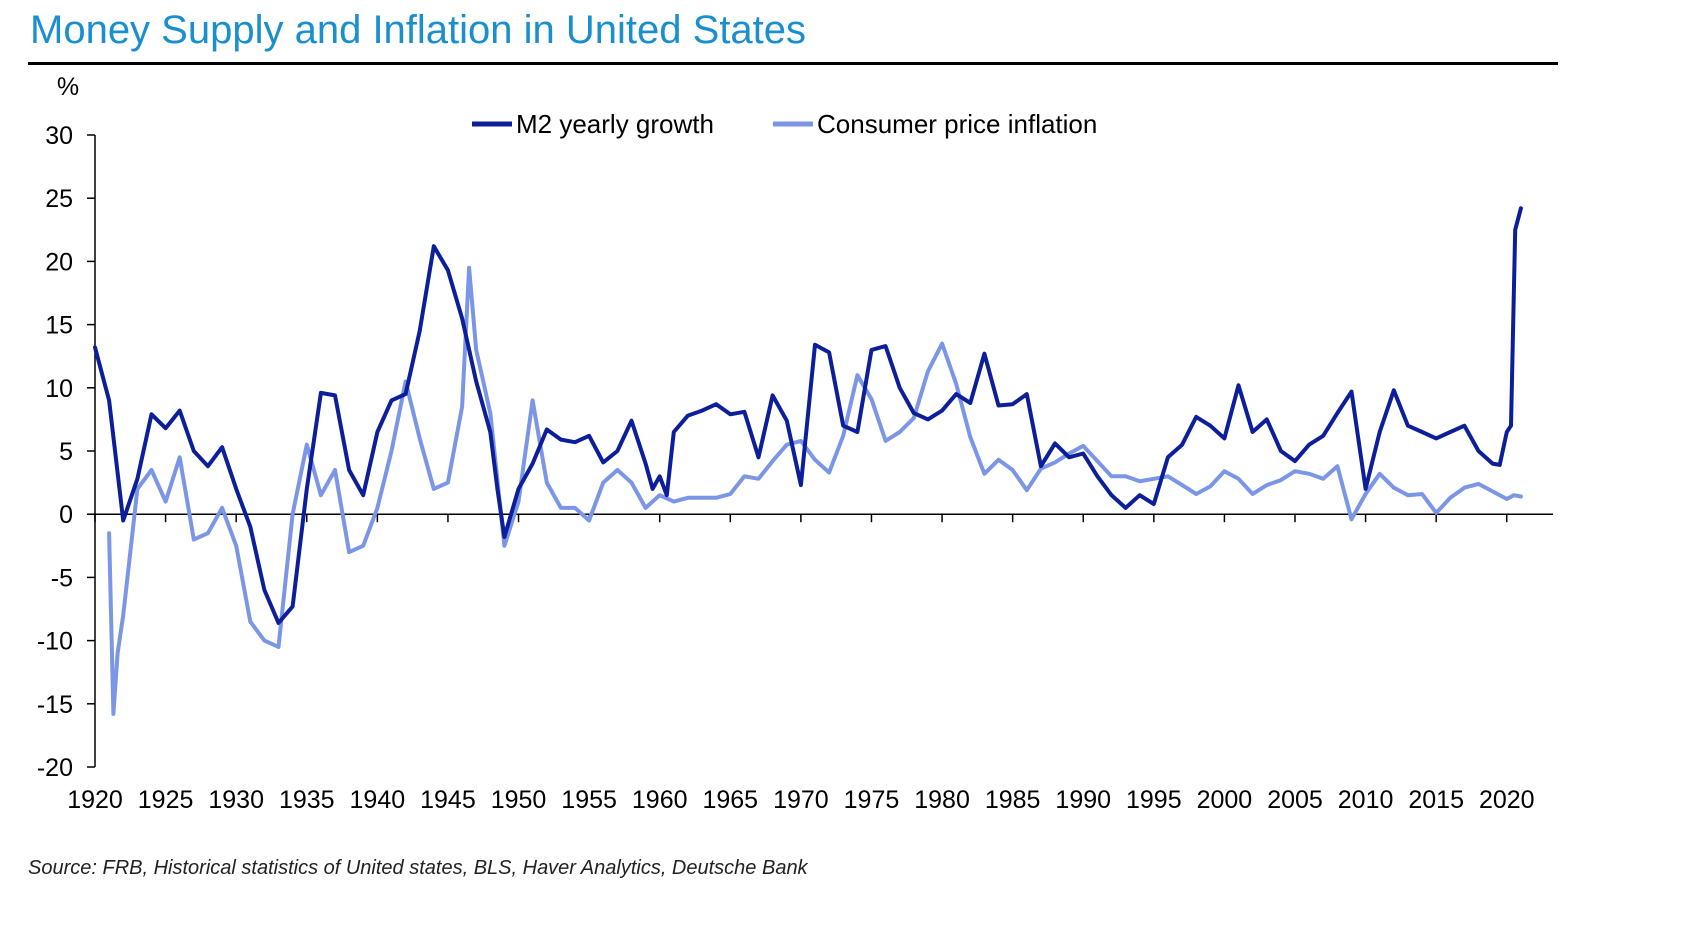 Image resolution: width=1686 pixels, height=947 pixels. What do you see at coordinates (784, 124) in the screenshot?
I see `legend: M2 yearly growth Consumer price inflation` at bounding box center [784, 124].